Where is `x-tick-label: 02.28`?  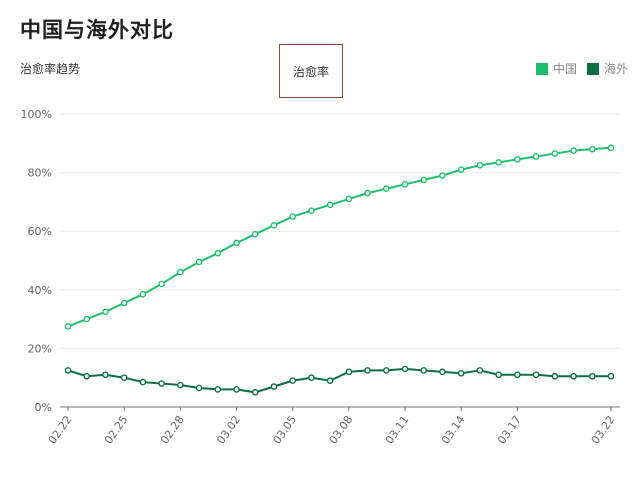 x-tick-label: 02.28 is located at coordinates (172, 429).